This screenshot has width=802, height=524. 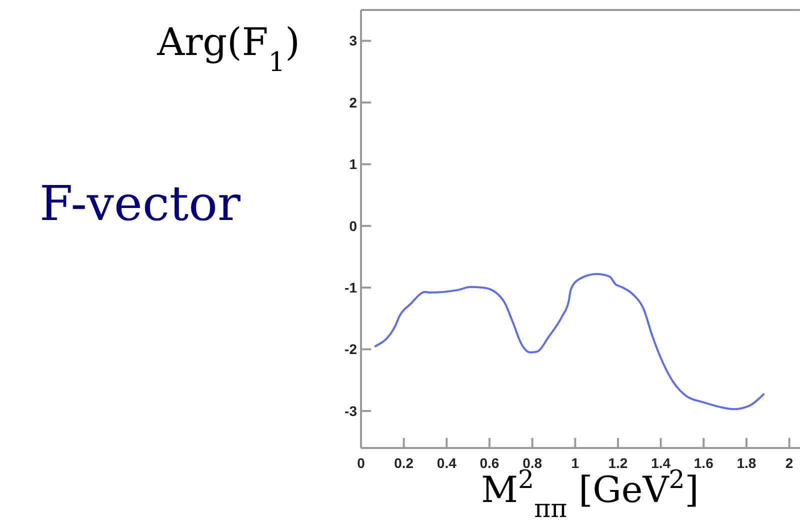 What do you see at coordinates (704, 463) in the screenshot?
I see `x-tick-label: 1.6` at bounding box center [704, 463].